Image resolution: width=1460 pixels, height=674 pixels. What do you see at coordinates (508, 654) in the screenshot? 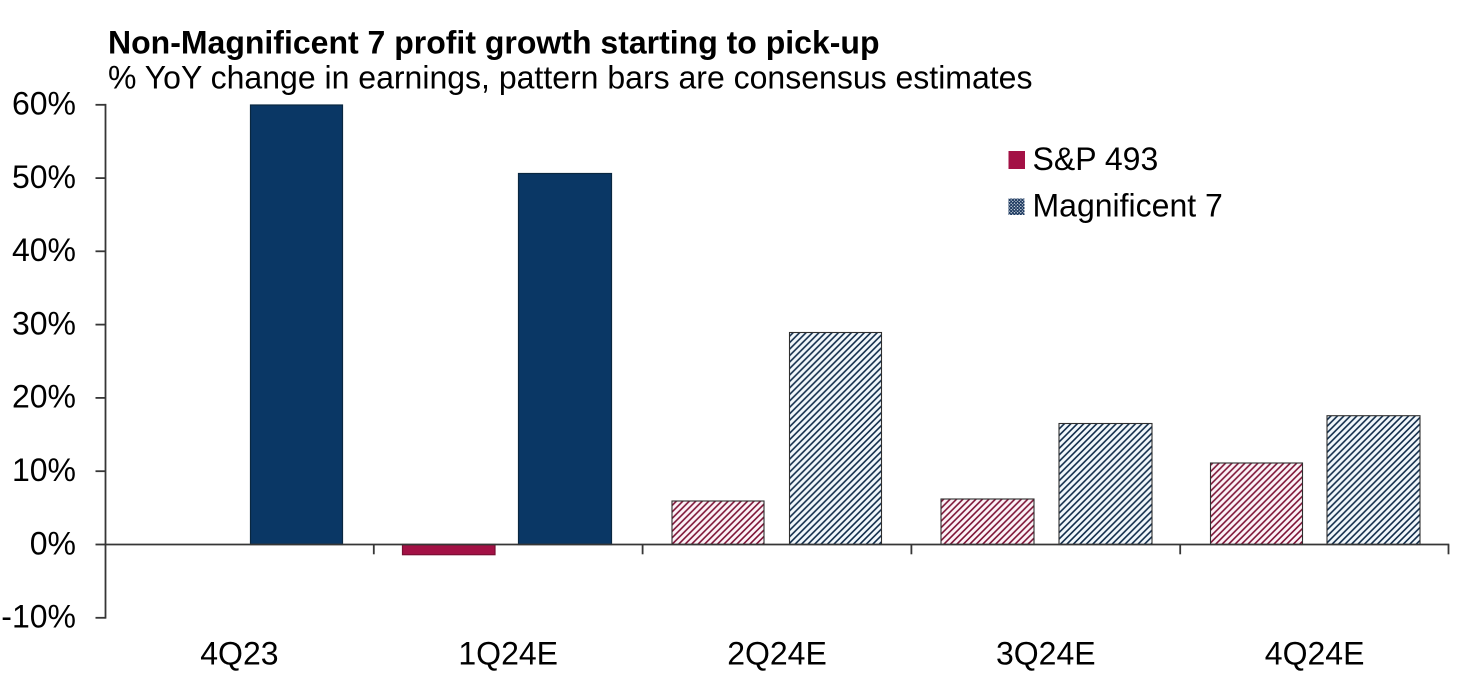
I see `svg-text: 1Q24E` at bounding box center [508, 654].